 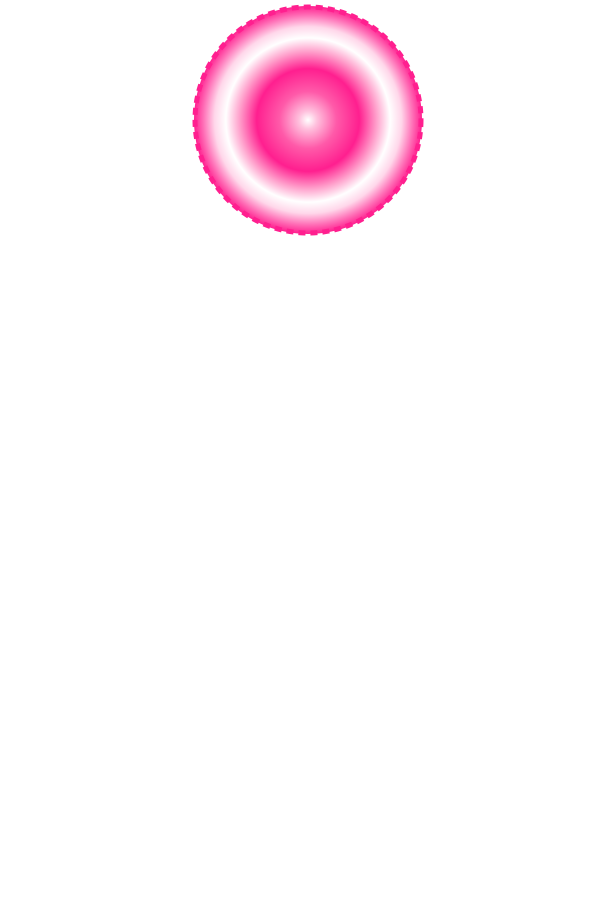 I want to click on radial-badge, so click(x=308, y=120).